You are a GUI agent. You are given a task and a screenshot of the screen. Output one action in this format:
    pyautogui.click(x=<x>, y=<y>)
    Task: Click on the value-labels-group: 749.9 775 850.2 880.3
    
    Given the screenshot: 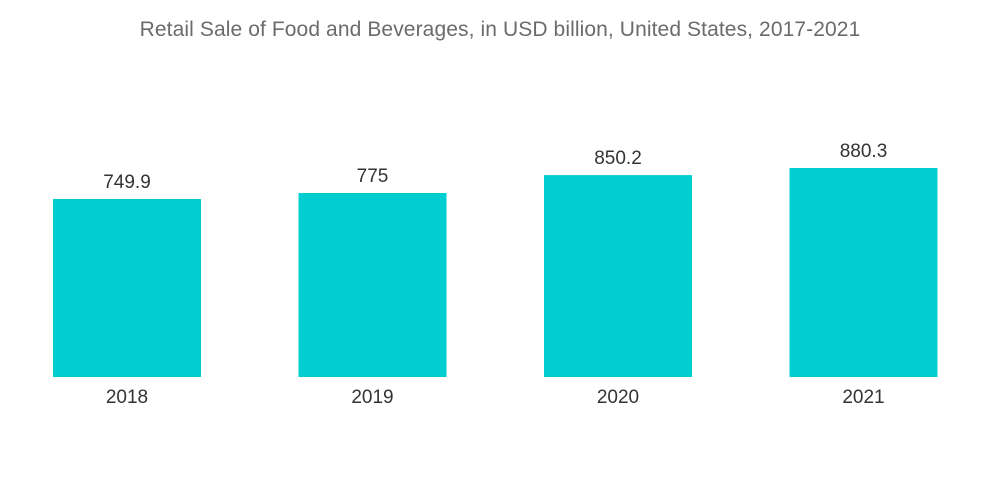 What is the action you would take?
    pyautogui.click(x=495, y=167)
    